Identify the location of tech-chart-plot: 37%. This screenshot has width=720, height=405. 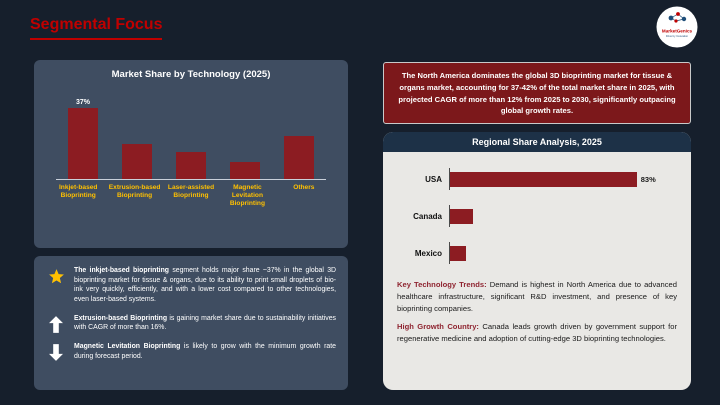
(191, 136).